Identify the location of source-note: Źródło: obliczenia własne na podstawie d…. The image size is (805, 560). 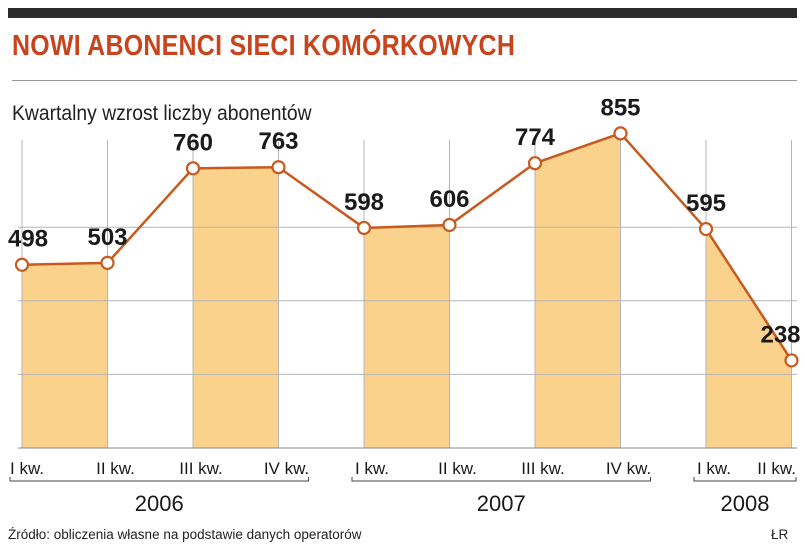
(185, 534).